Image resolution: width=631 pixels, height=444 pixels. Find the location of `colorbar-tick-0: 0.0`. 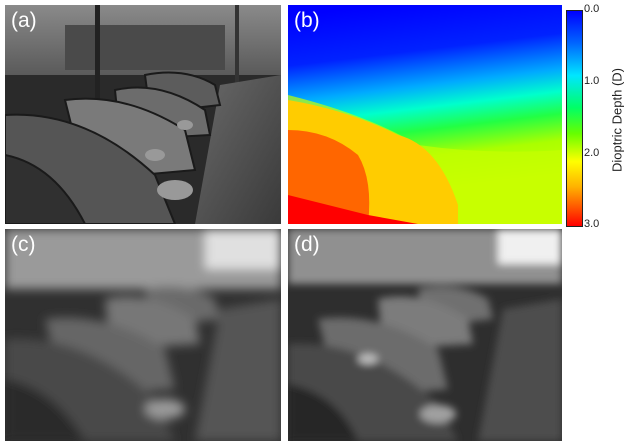

colorbar-tick-0: 0.0 is located at coordinates (592, 9).